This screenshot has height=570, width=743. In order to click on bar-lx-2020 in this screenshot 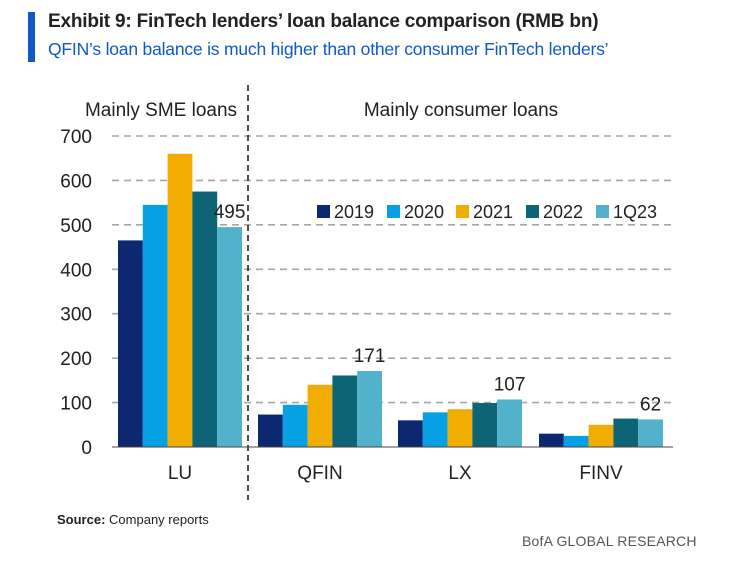, I will do `click(435, 429)`.